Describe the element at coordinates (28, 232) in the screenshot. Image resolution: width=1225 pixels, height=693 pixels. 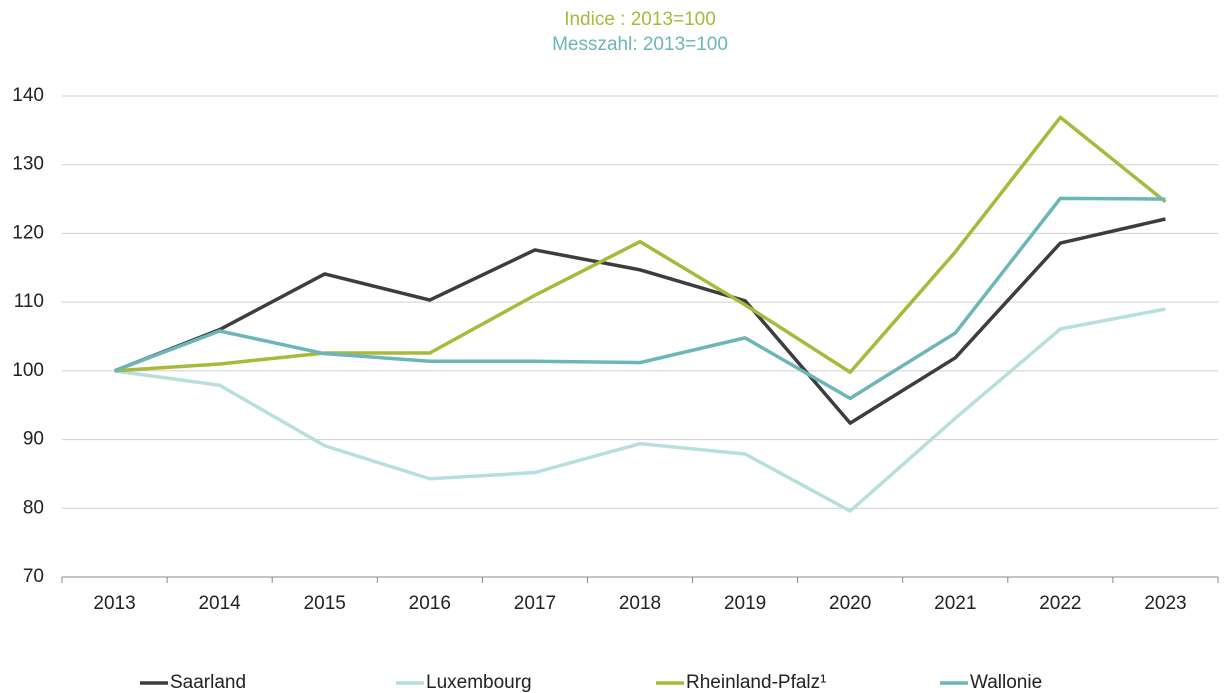
I see `y-tick-label: 120` at that location.